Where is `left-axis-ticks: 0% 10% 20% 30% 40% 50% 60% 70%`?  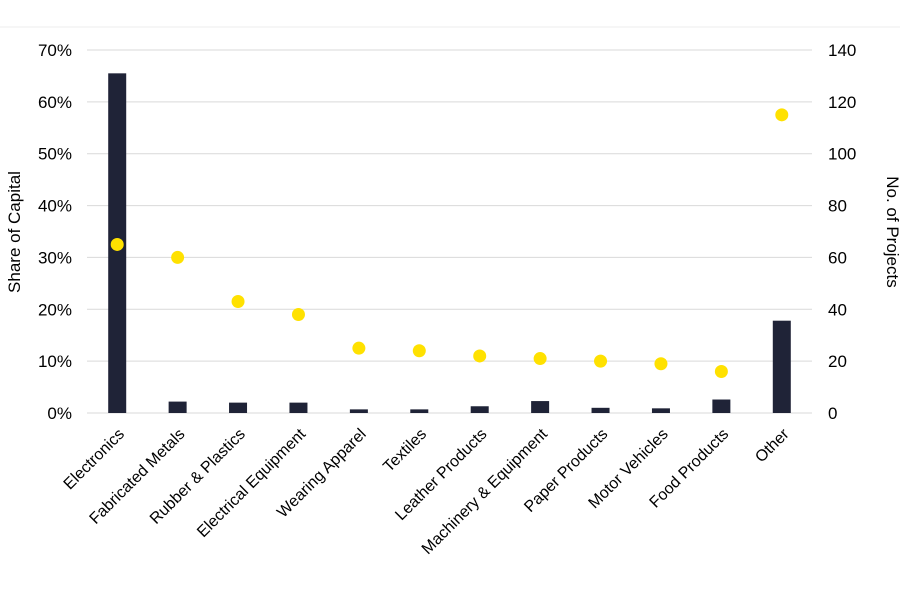 left-axis-ticks: 0% 10% 20% 30% 40% 50% 60% 70% is located at coordinates (55, 232).